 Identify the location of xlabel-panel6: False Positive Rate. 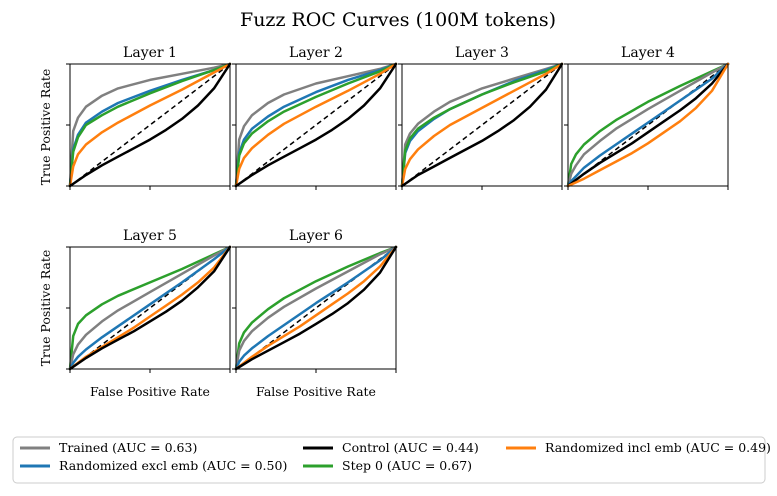
(316, 391).